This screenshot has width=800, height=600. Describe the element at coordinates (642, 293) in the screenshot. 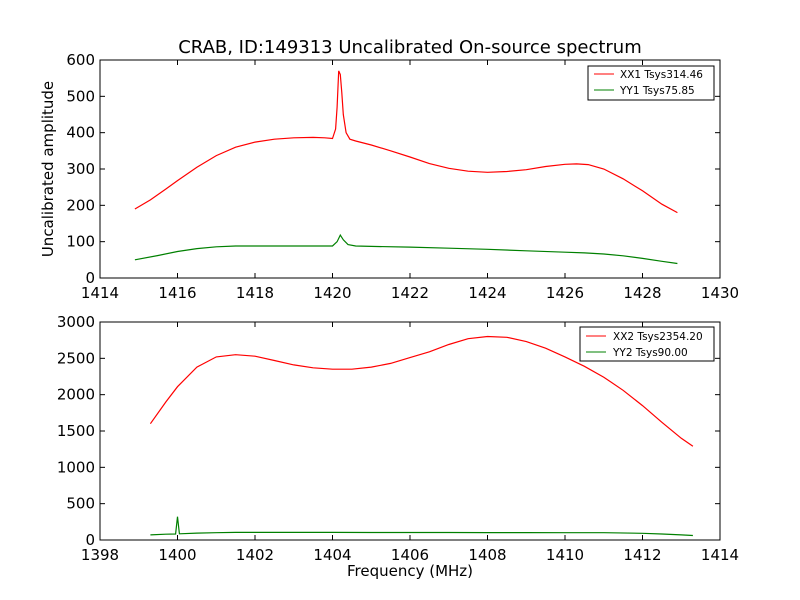

I see `top-x-tick-label: 1428` at that location.